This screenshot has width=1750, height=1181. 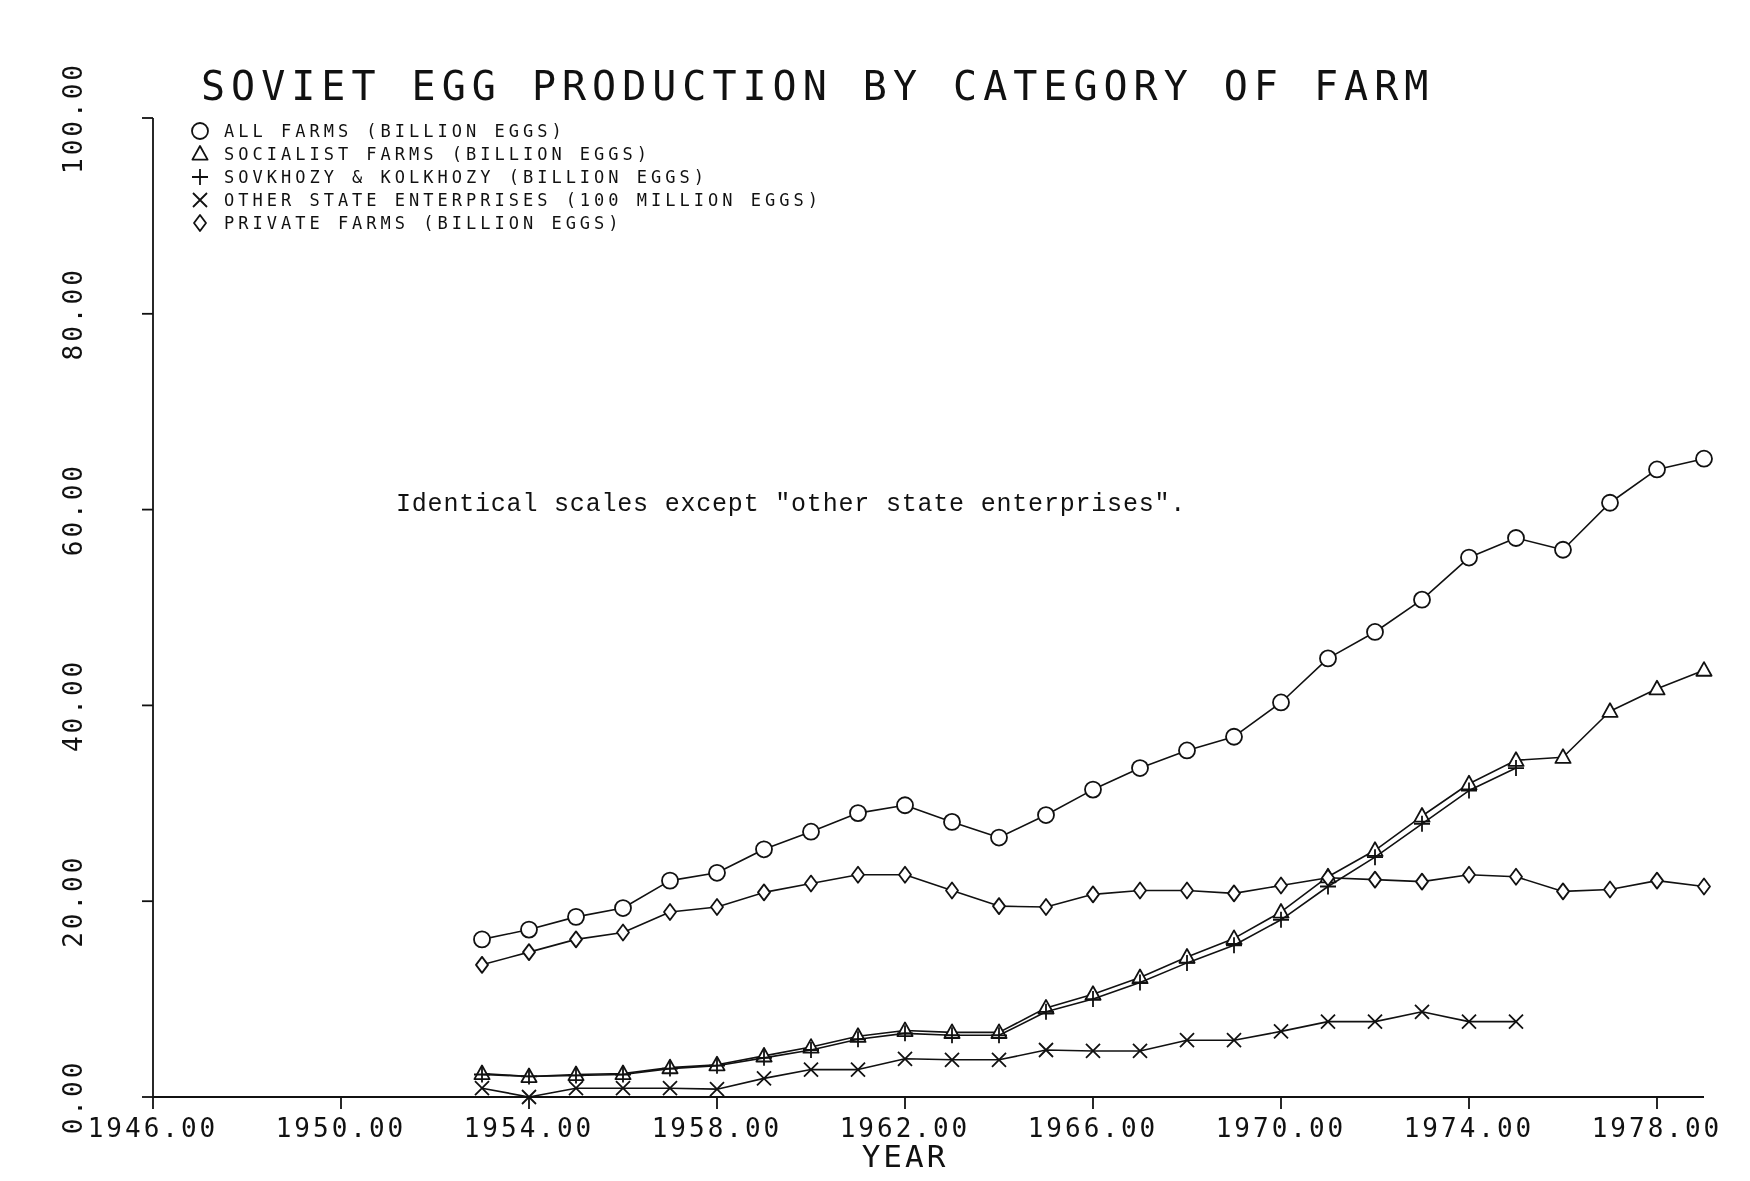 What do you see at coordinates (73, 1097) in the screenshot?
I see `y-tick-label: 0.00` at bounding box center [73, 1097].